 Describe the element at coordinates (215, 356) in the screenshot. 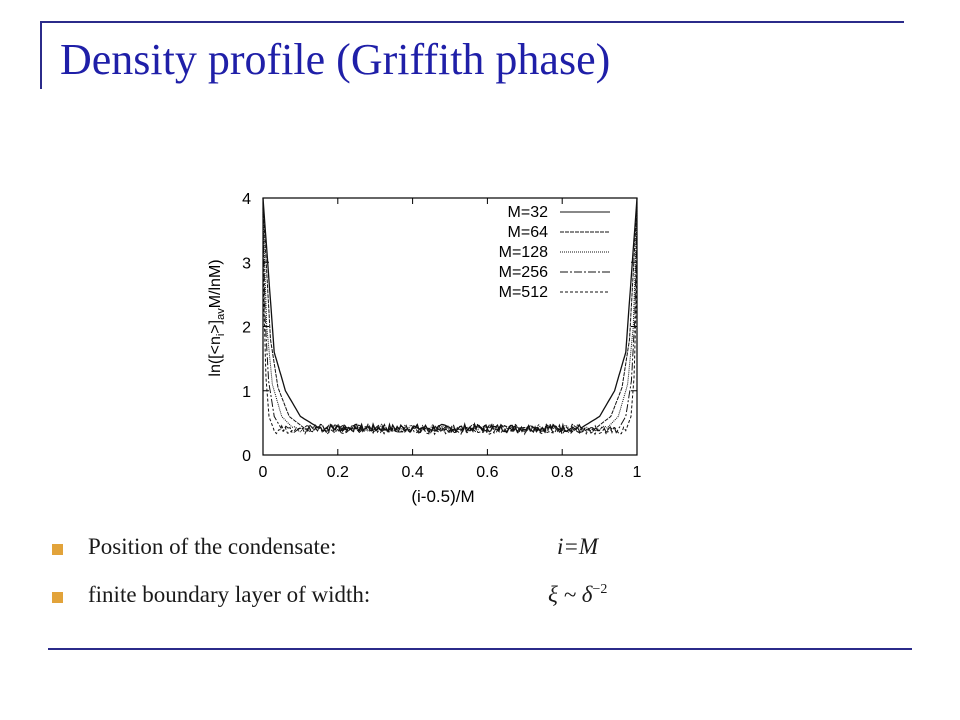

I see `y-axis-label-part: ln([<n` at that location.